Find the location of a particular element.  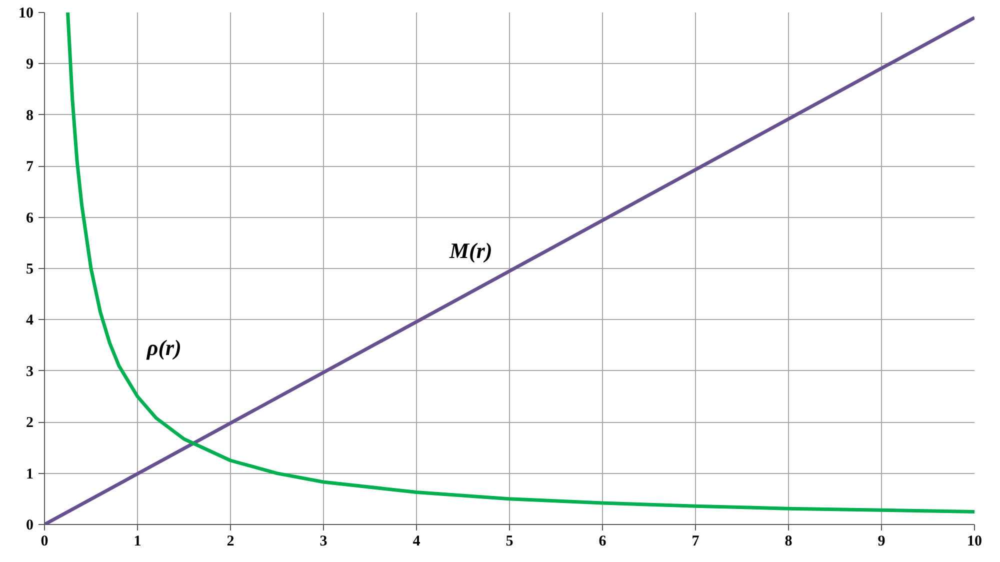

x-tick-label: 2 is located at coordinates (230, 542).